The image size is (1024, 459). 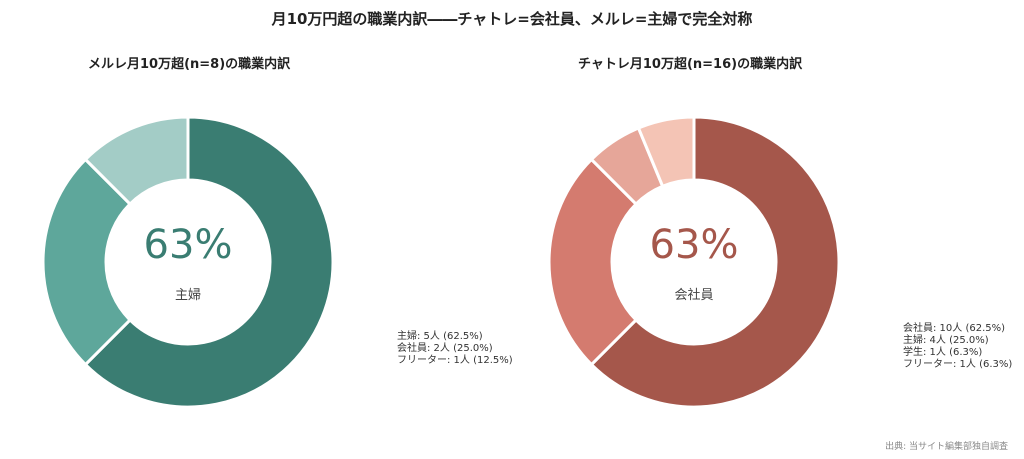 What do you see at coordinates (445, 348) in the screenshot?
I see `legend-item: 会社員: 2人 (25.0%)` at bounding box center [445, 348].